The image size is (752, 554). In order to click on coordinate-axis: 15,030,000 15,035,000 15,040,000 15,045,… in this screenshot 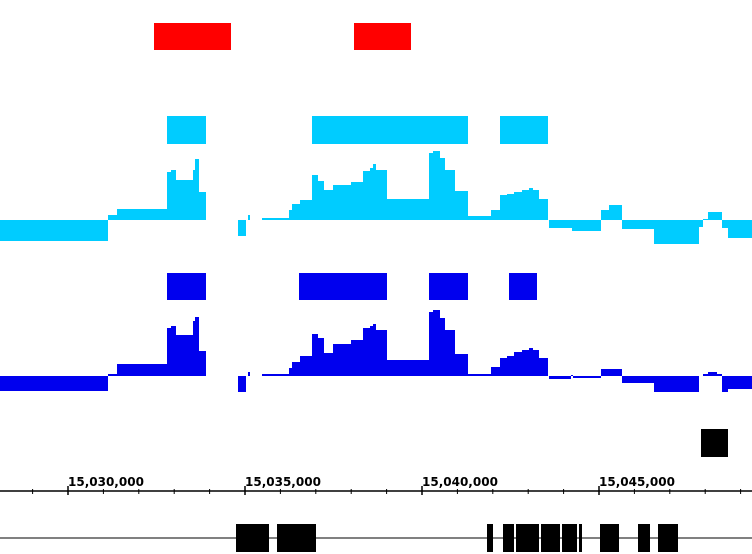, I will do `click(376, 485)`.